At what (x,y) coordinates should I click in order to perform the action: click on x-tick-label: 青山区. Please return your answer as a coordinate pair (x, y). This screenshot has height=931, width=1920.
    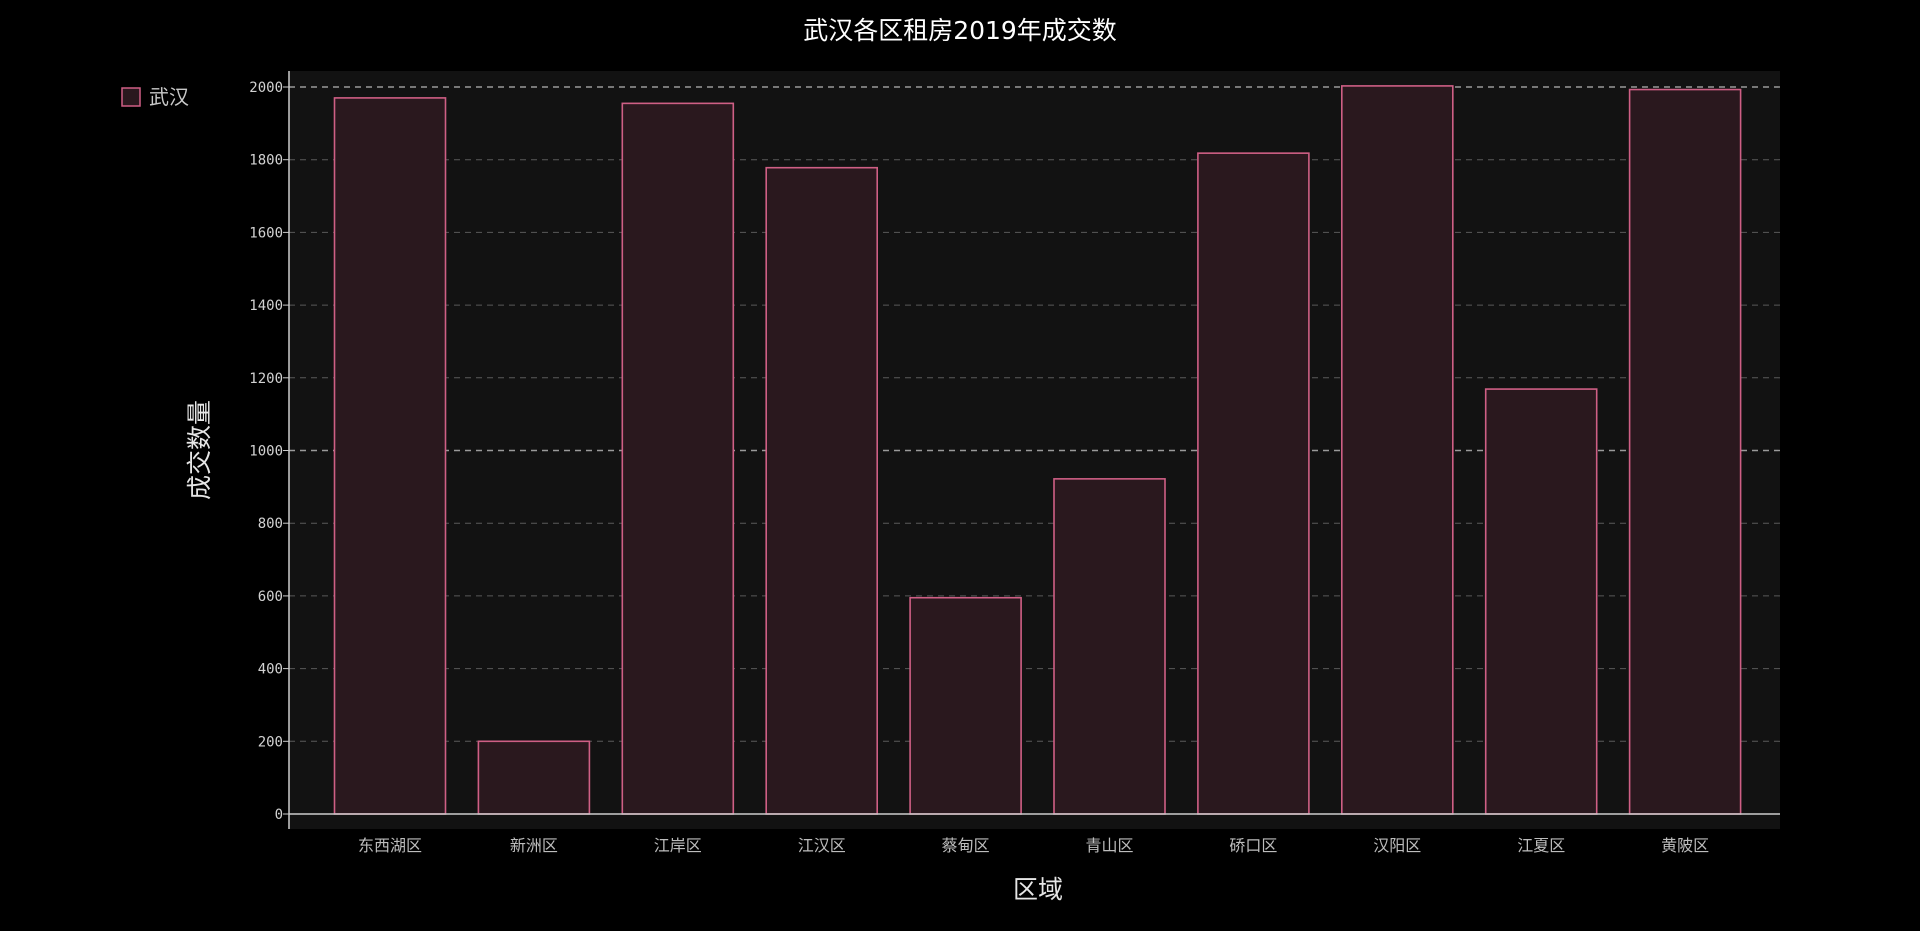
    Looking at the image, I should click on (1109, 845).